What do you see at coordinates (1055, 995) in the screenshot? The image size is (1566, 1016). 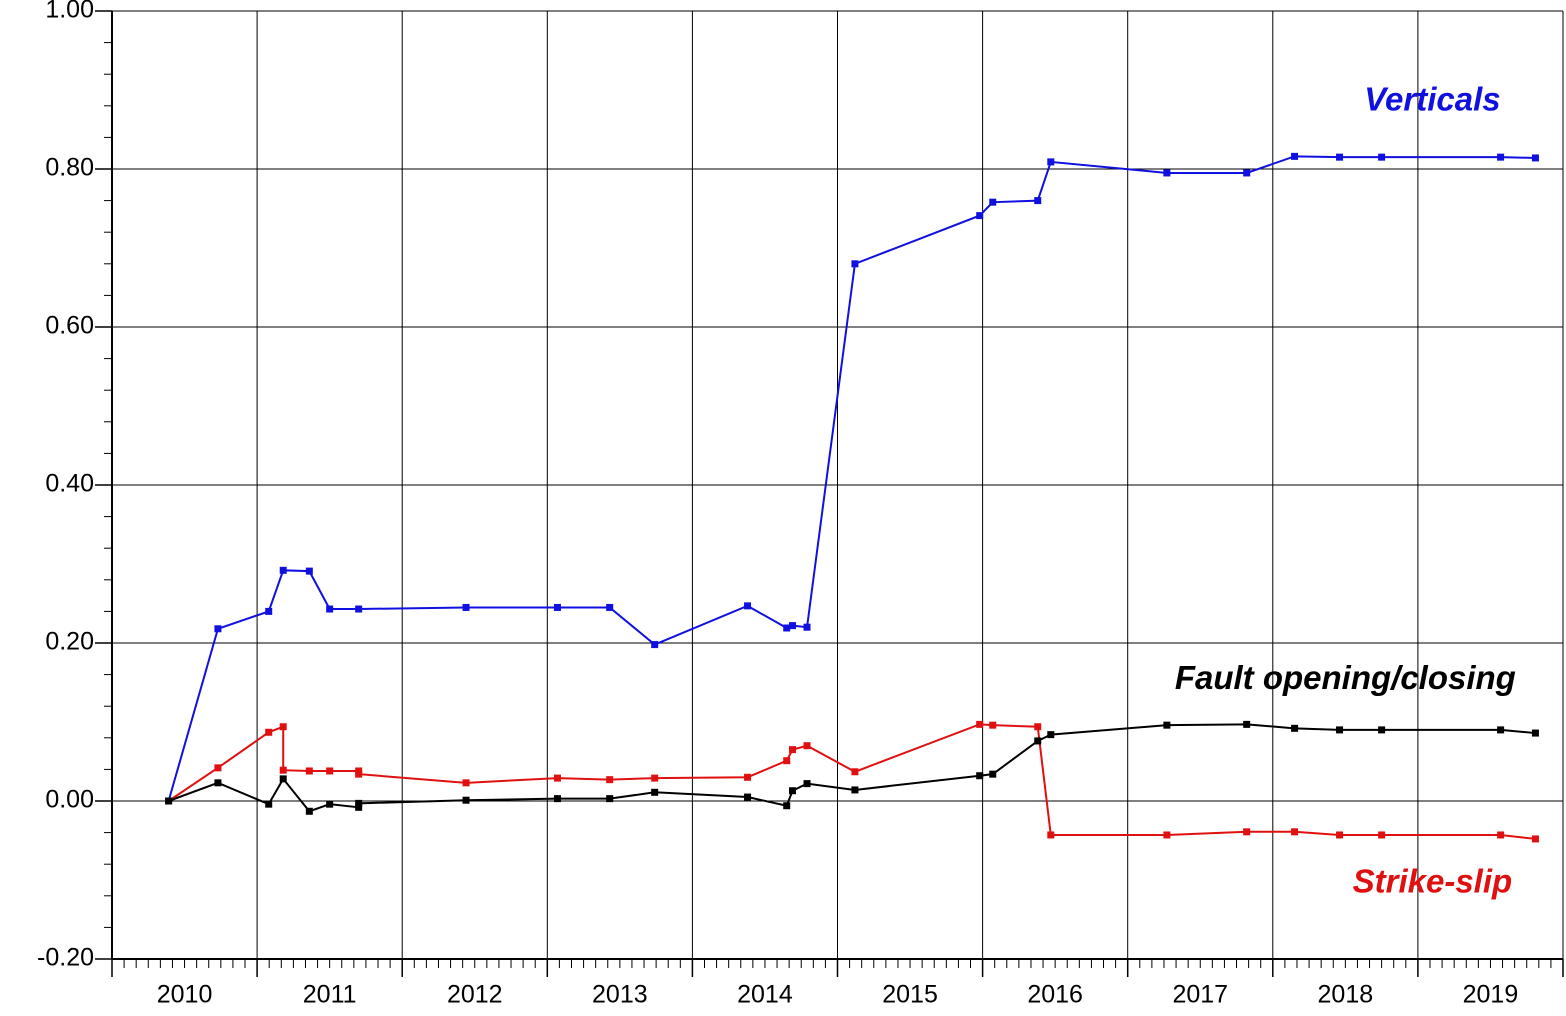 I see `x-tick-label: 2016` at bounding box center [1055, 995].